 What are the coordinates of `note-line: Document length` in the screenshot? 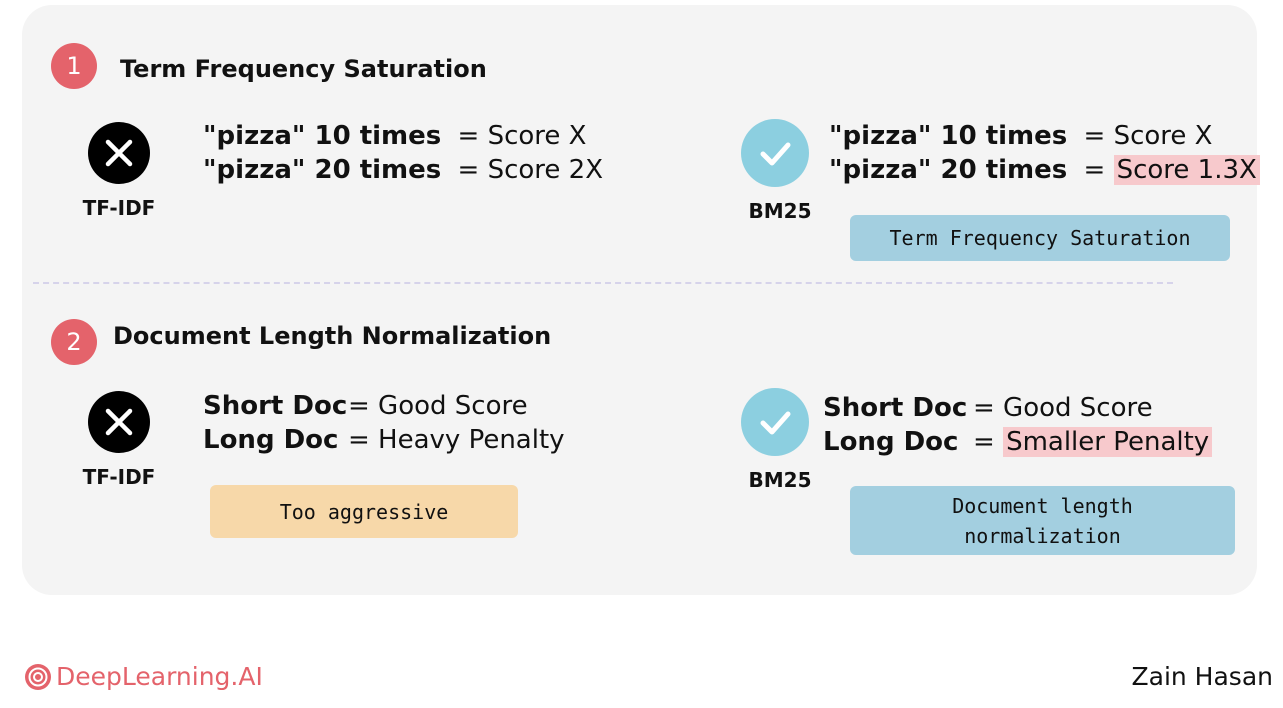 It's located at (1042, 505).